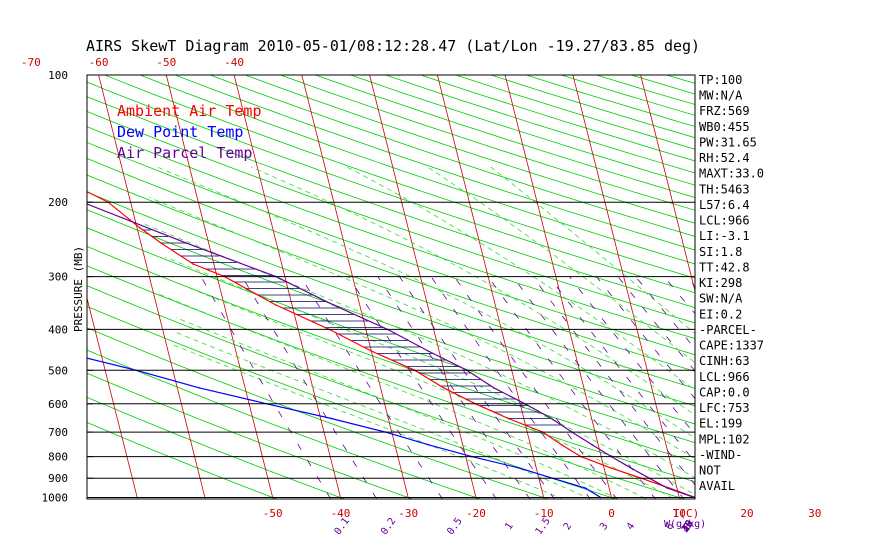  What do you see at coordinates (731, 346) in the screenshot?
I see `index-item: CAPE:1337` at bounding box center [731, 346].